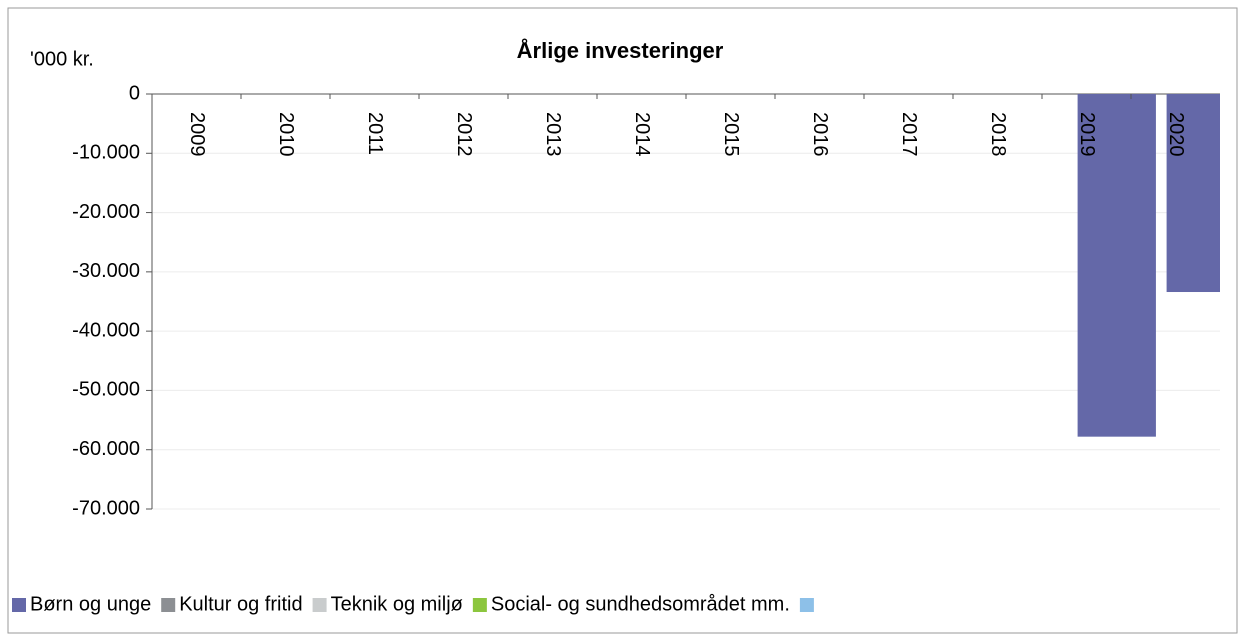  I want to click on x-tick-label: 2017, so click(909, 134).